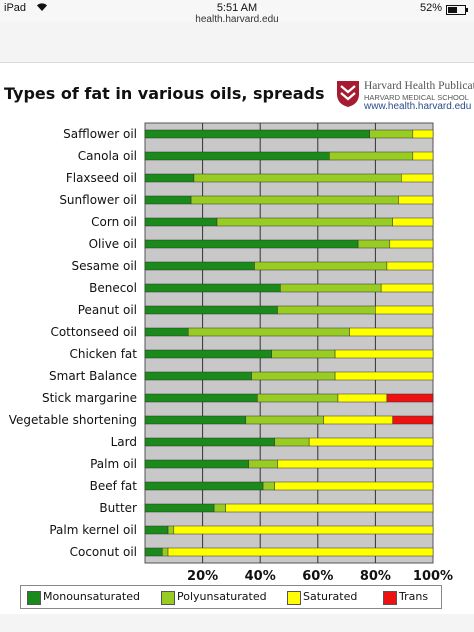 The width and height of the screenshot is (474, 632). I want to click on battery-icon, so click(457, 11).